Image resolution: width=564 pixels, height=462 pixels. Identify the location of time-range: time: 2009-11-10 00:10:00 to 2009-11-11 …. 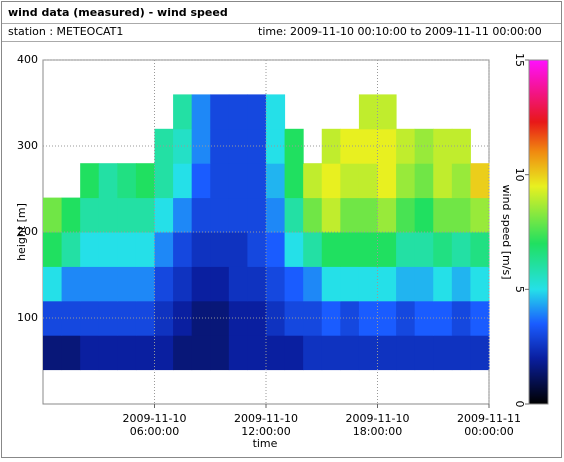
(400, 31).